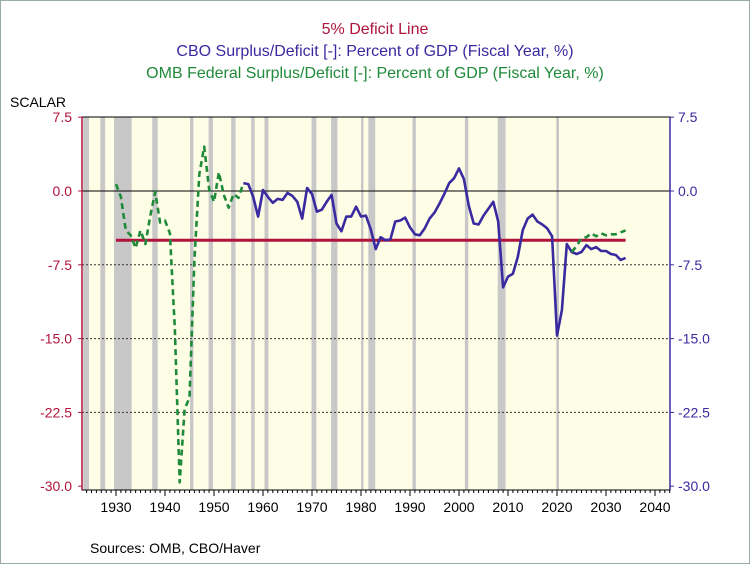  I want to click on title-deficit-line: 5% Deficit Line, so click(375, 29).